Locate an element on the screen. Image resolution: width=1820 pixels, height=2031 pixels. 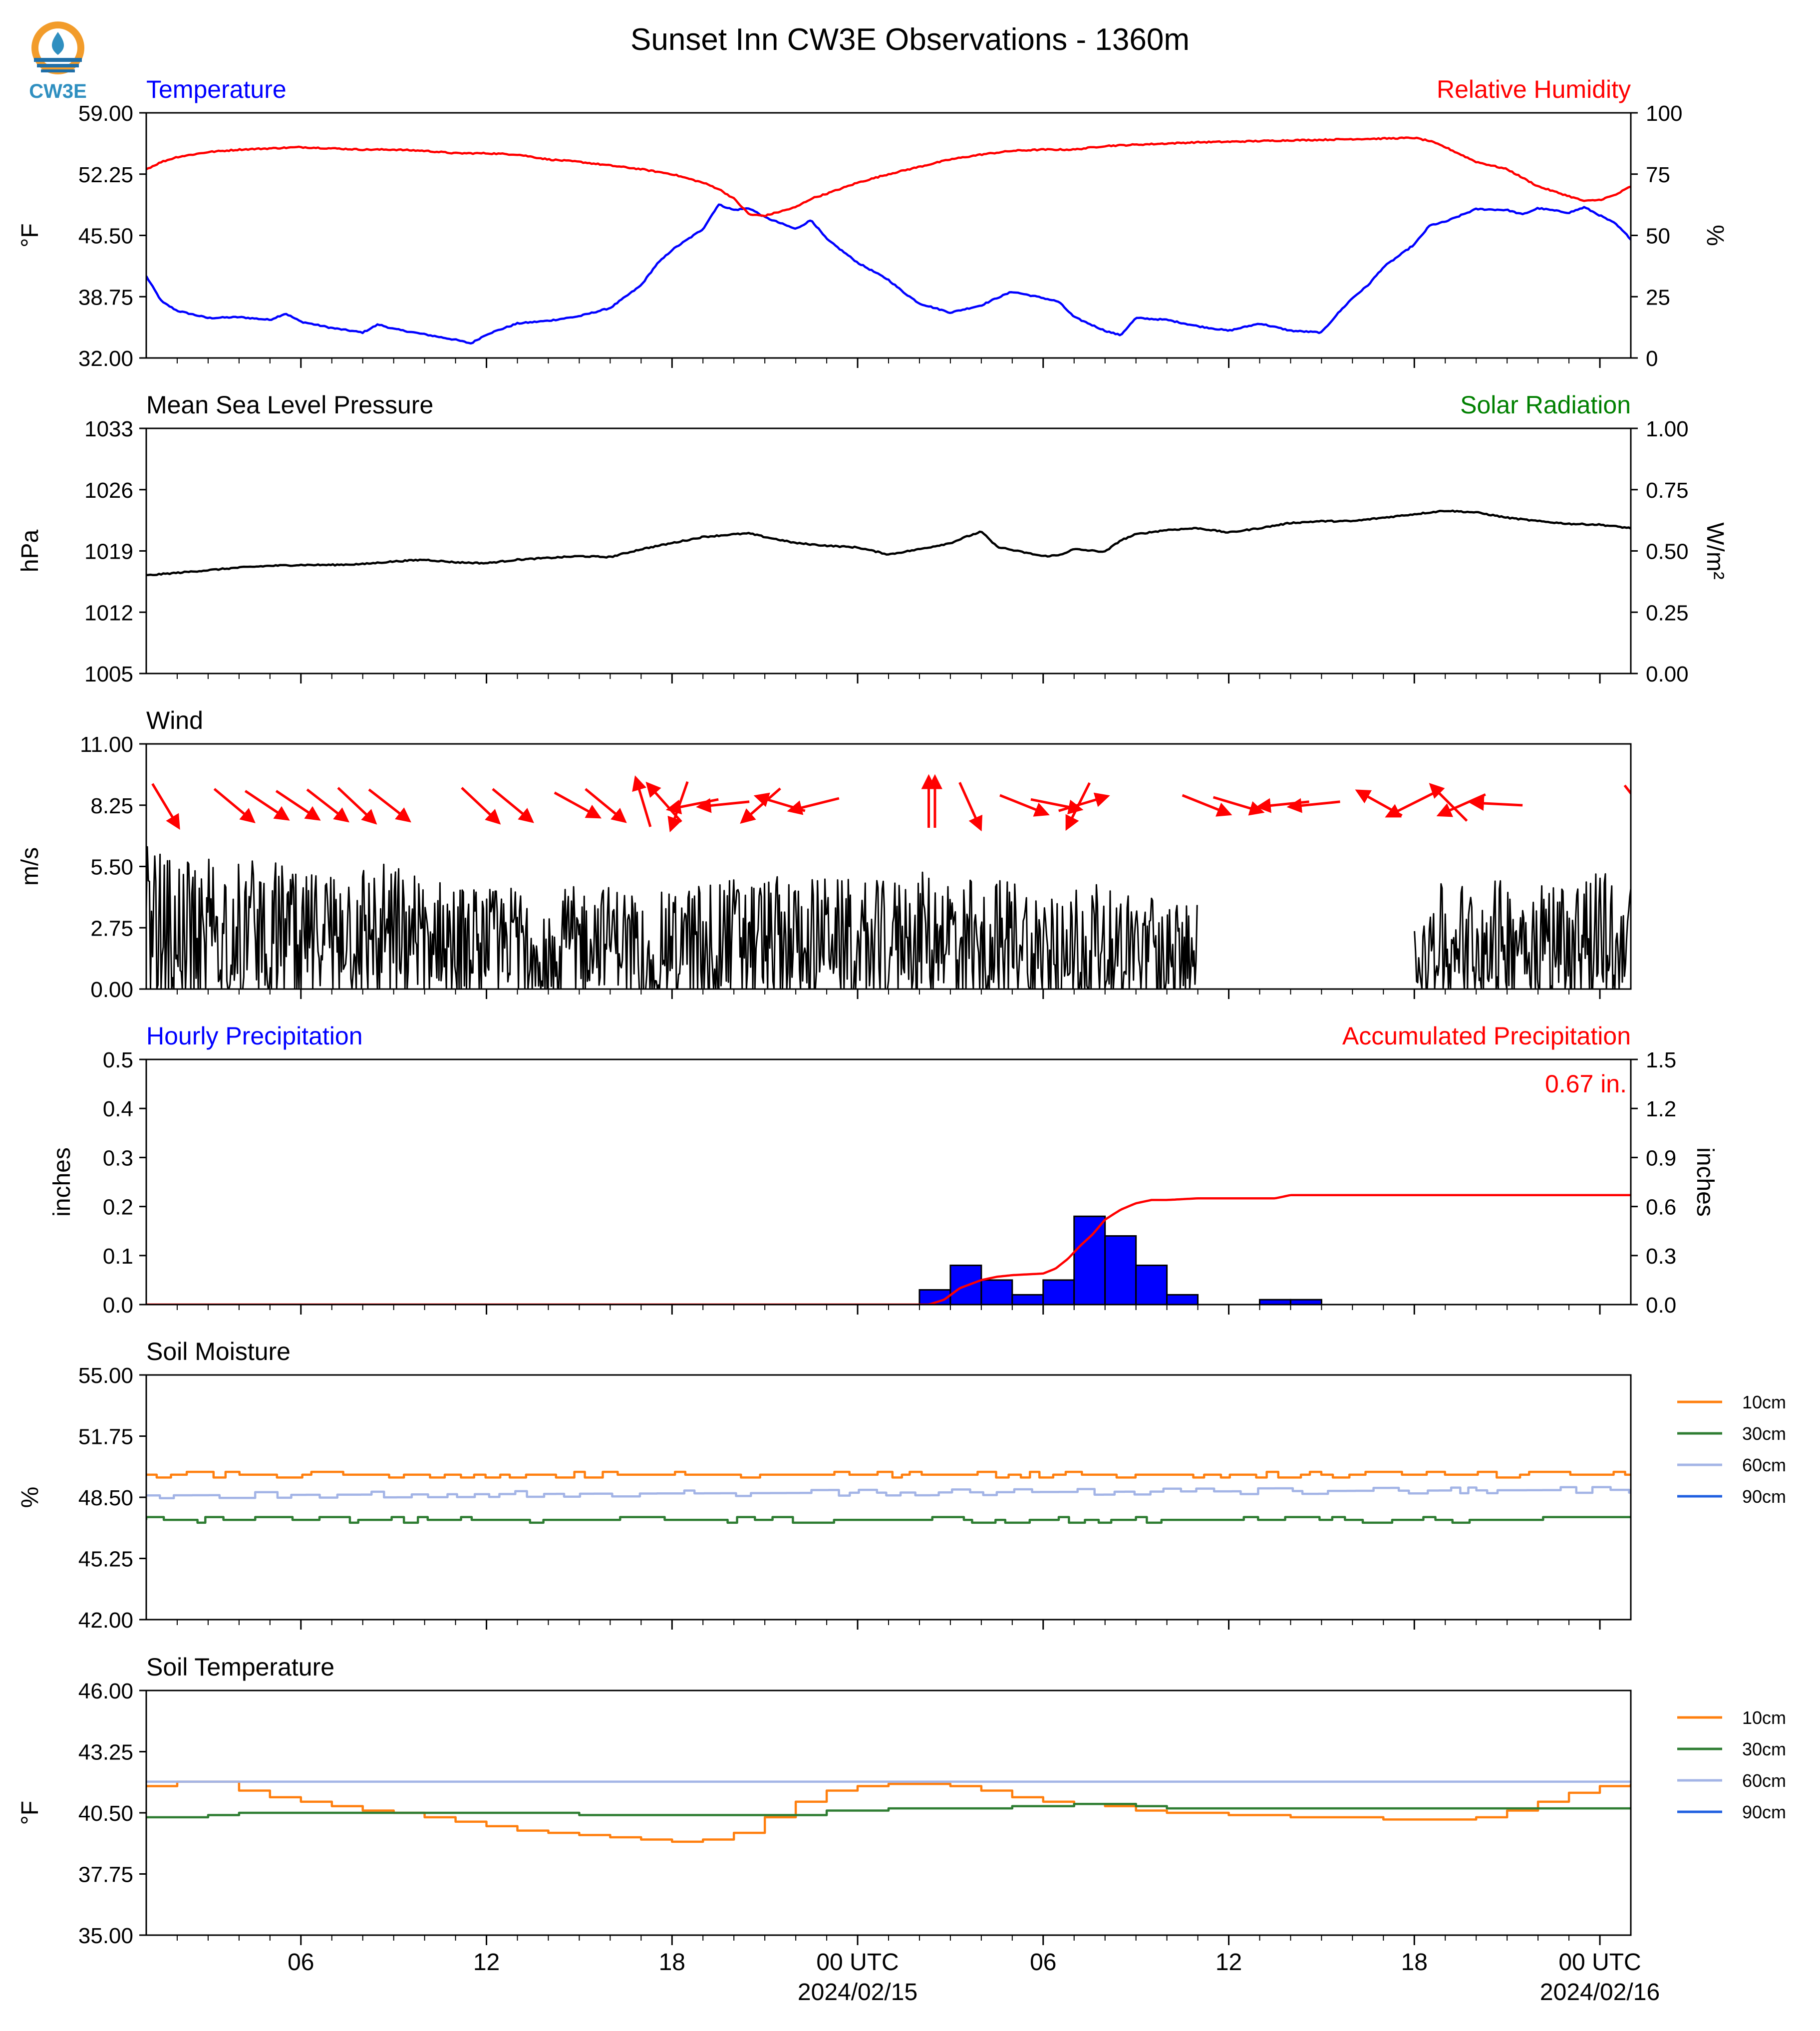
legend-label: 30cm is located at coordinates (1764, 1434).